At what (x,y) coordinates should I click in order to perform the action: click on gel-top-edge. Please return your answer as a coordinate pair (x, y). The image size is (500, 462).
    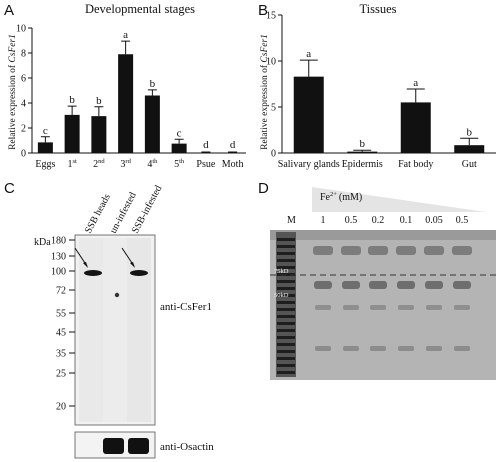
    Looking at the image, I should click on (383, 235).